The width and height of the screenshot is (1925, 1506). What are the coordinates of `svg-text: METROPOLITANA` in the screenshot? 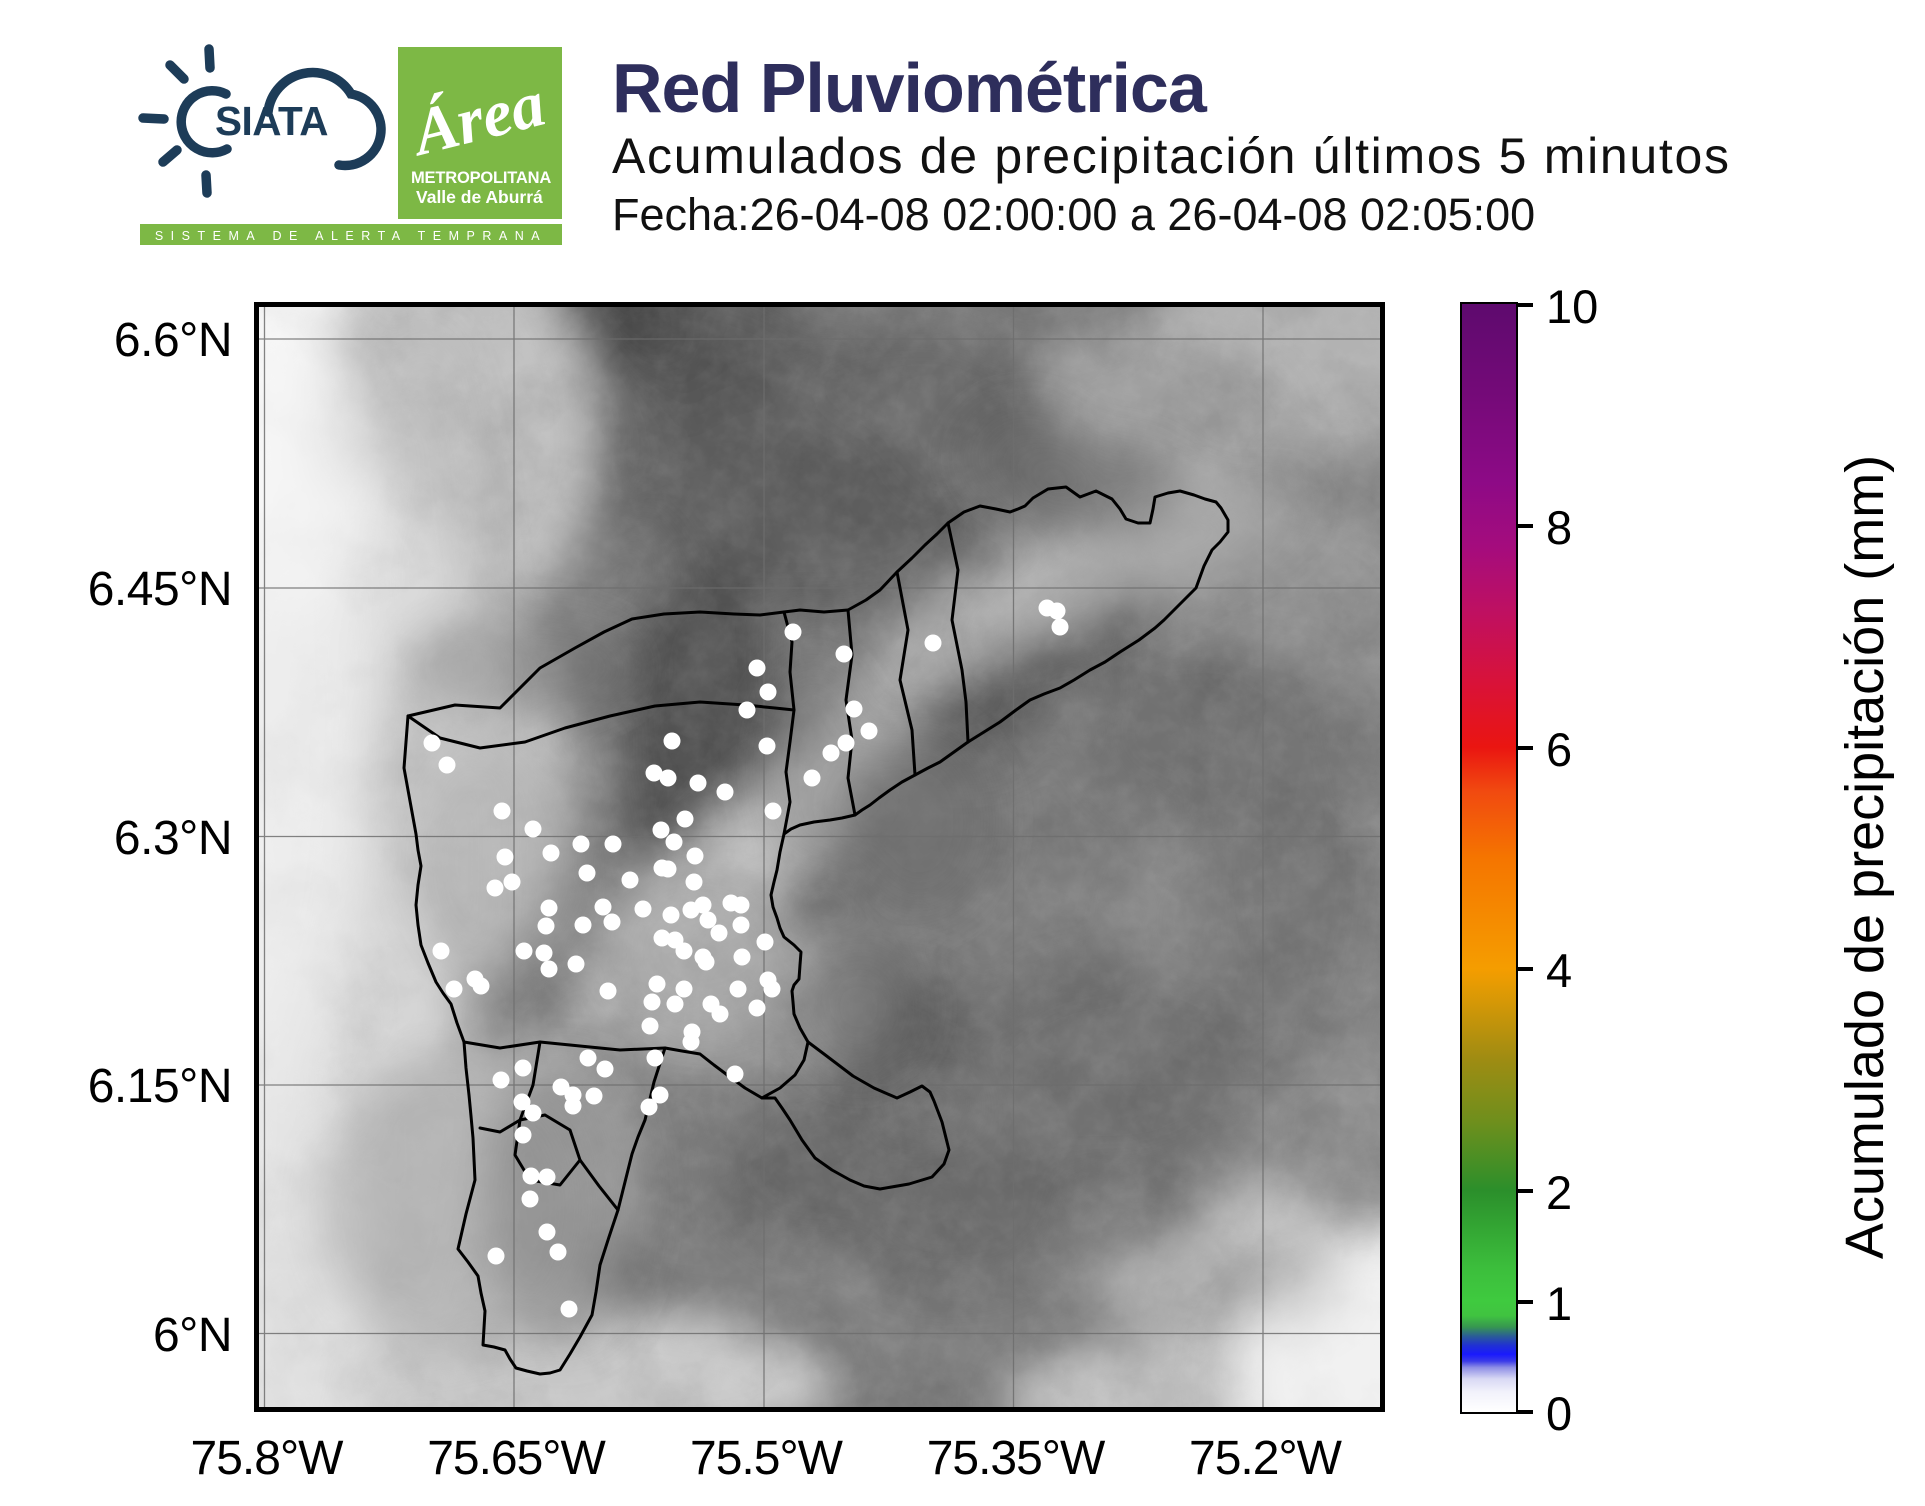 It's located at (481, 178).